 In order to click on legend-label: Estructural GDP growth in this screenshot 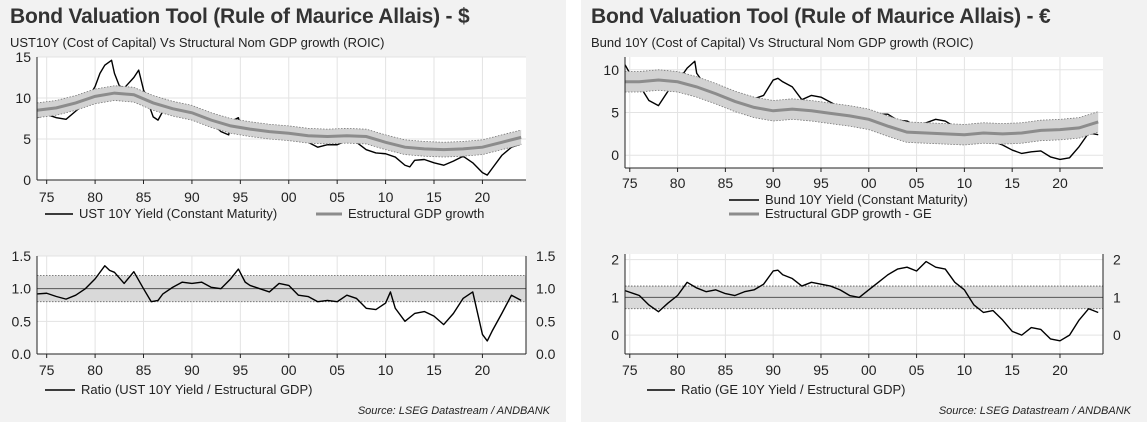, I will do `click(416, 213)`.